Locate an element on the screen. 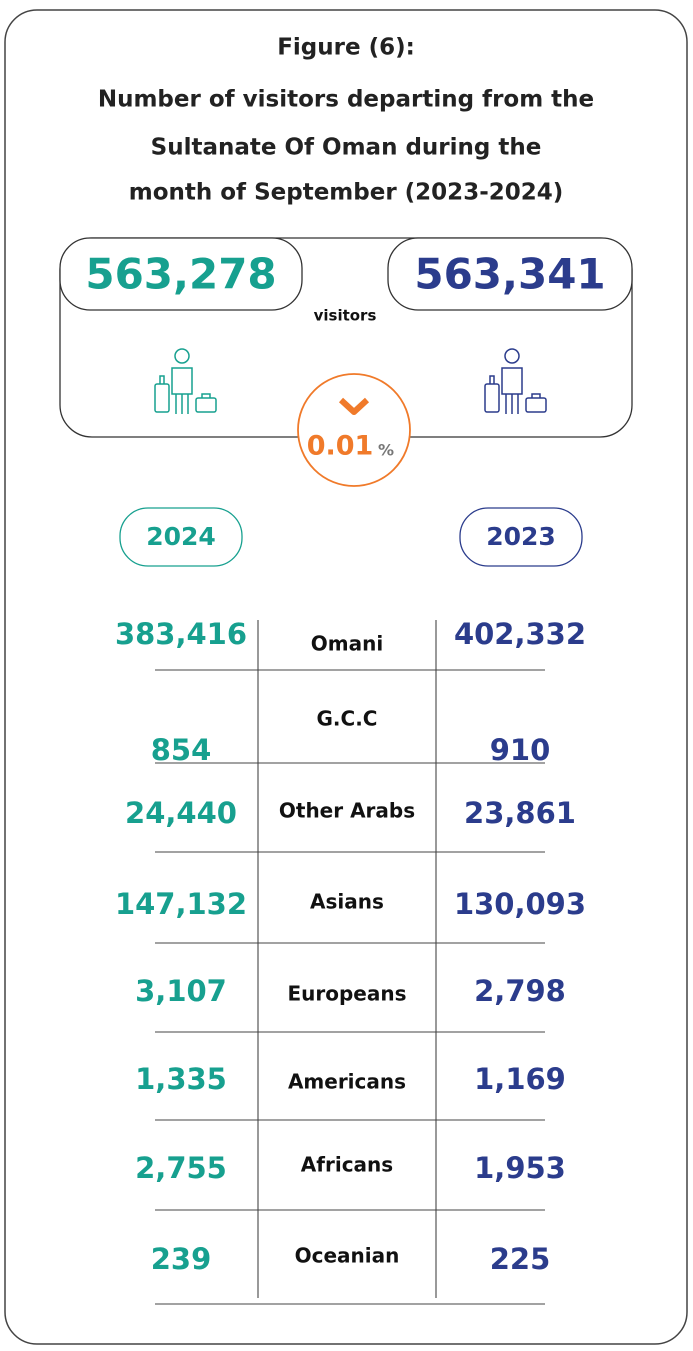 This screenshot has height=1351, width=693. change-unit: % is located at coordinates (386, 450).